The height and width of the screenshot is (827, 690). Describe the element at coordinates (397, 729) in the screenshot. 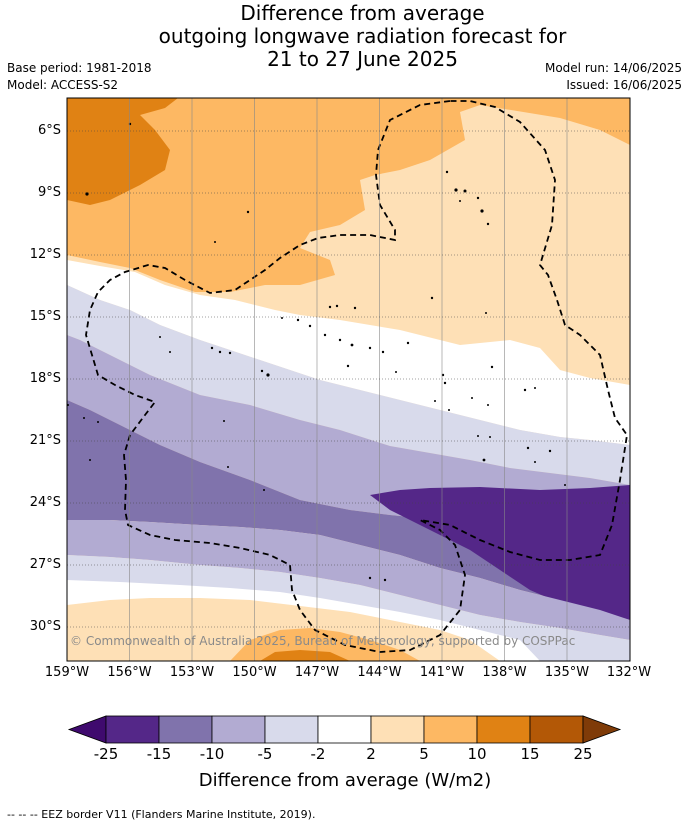

I see `colorbar-p2-p5` at that location.